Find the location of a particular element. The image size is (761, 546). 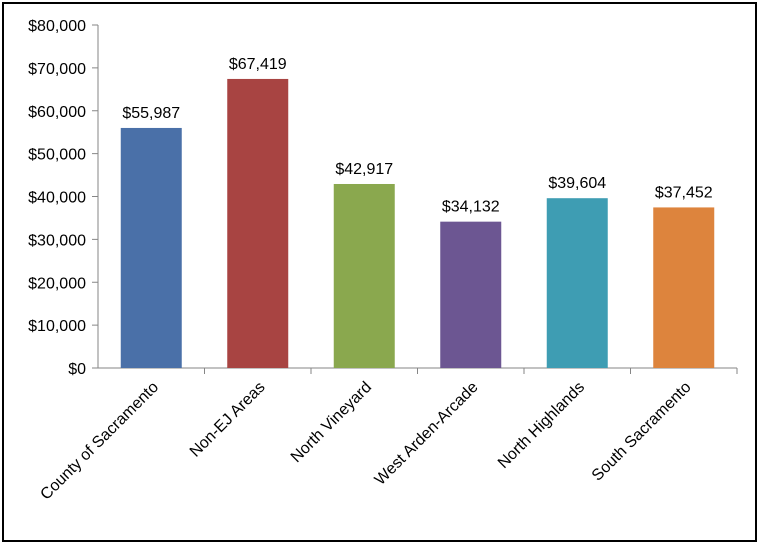

data-label: $42,917 is located at coordinates (364, 169).